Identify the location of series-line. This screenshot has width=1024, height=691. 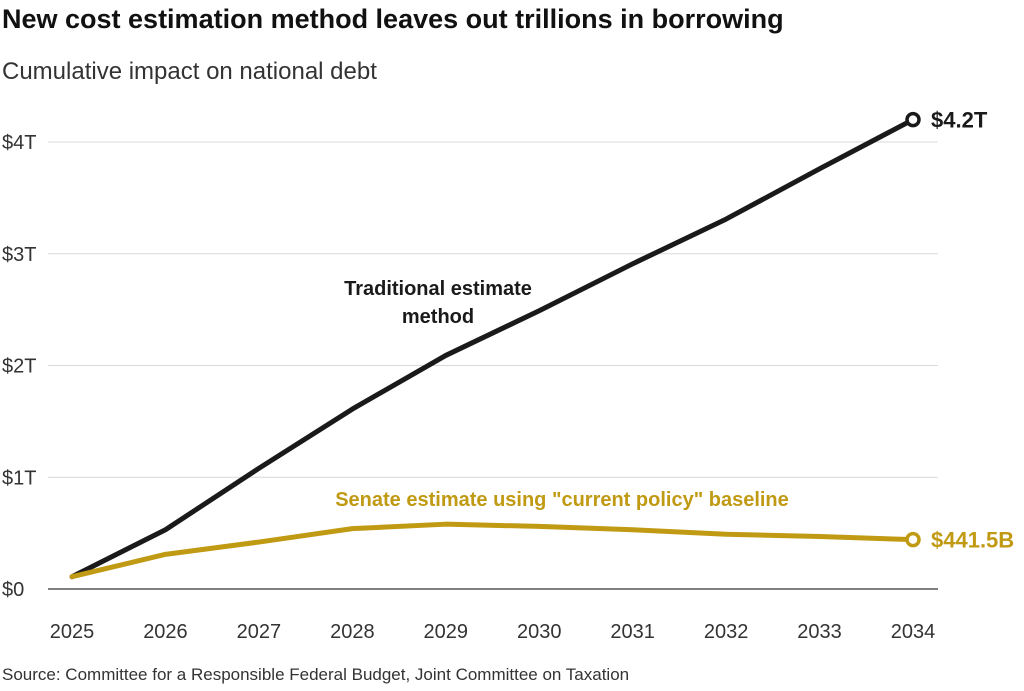
(492, 550).